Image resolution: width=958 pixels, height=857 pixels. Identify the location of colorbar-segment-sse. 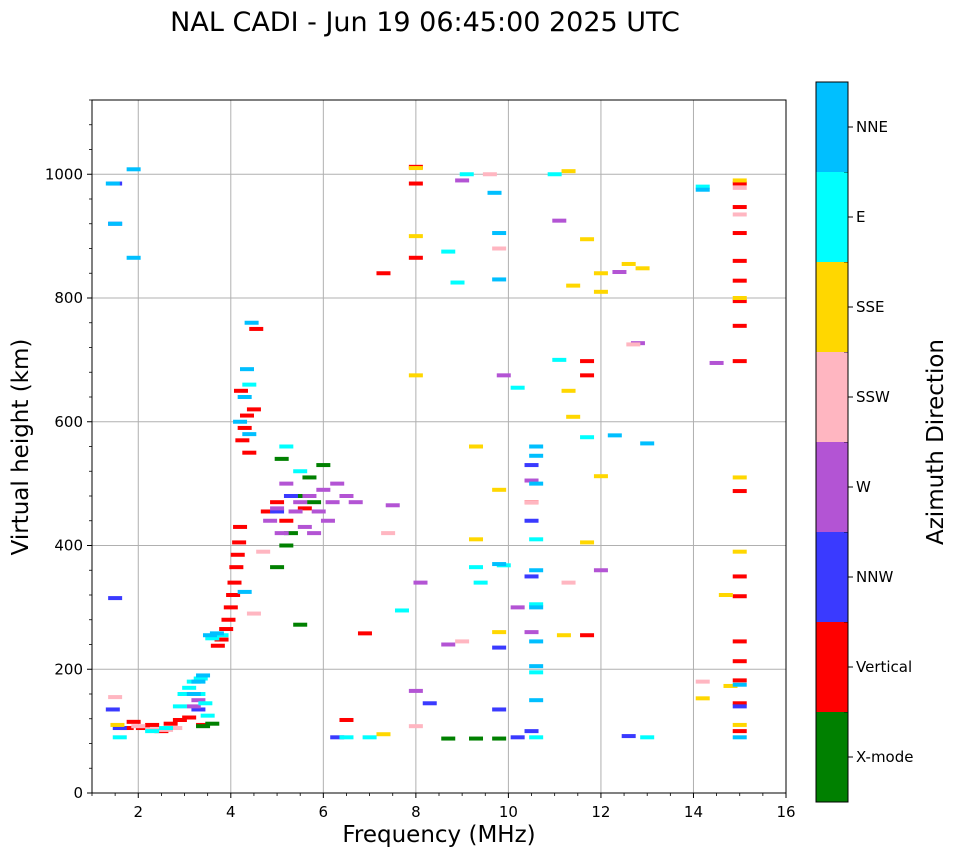
(832, 307).